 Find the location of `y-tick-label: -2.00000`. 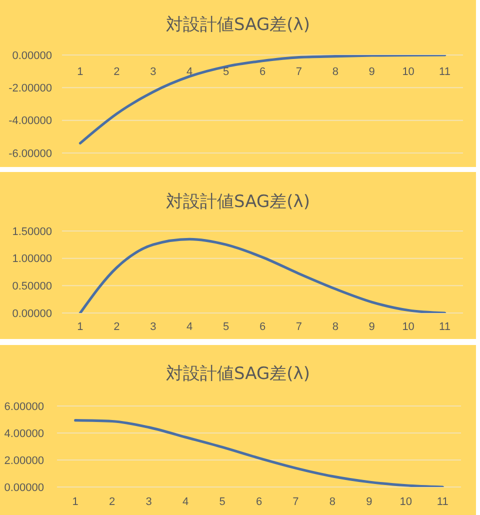

y-tick-label: -2.00000 is located at coordinates (30, 88).